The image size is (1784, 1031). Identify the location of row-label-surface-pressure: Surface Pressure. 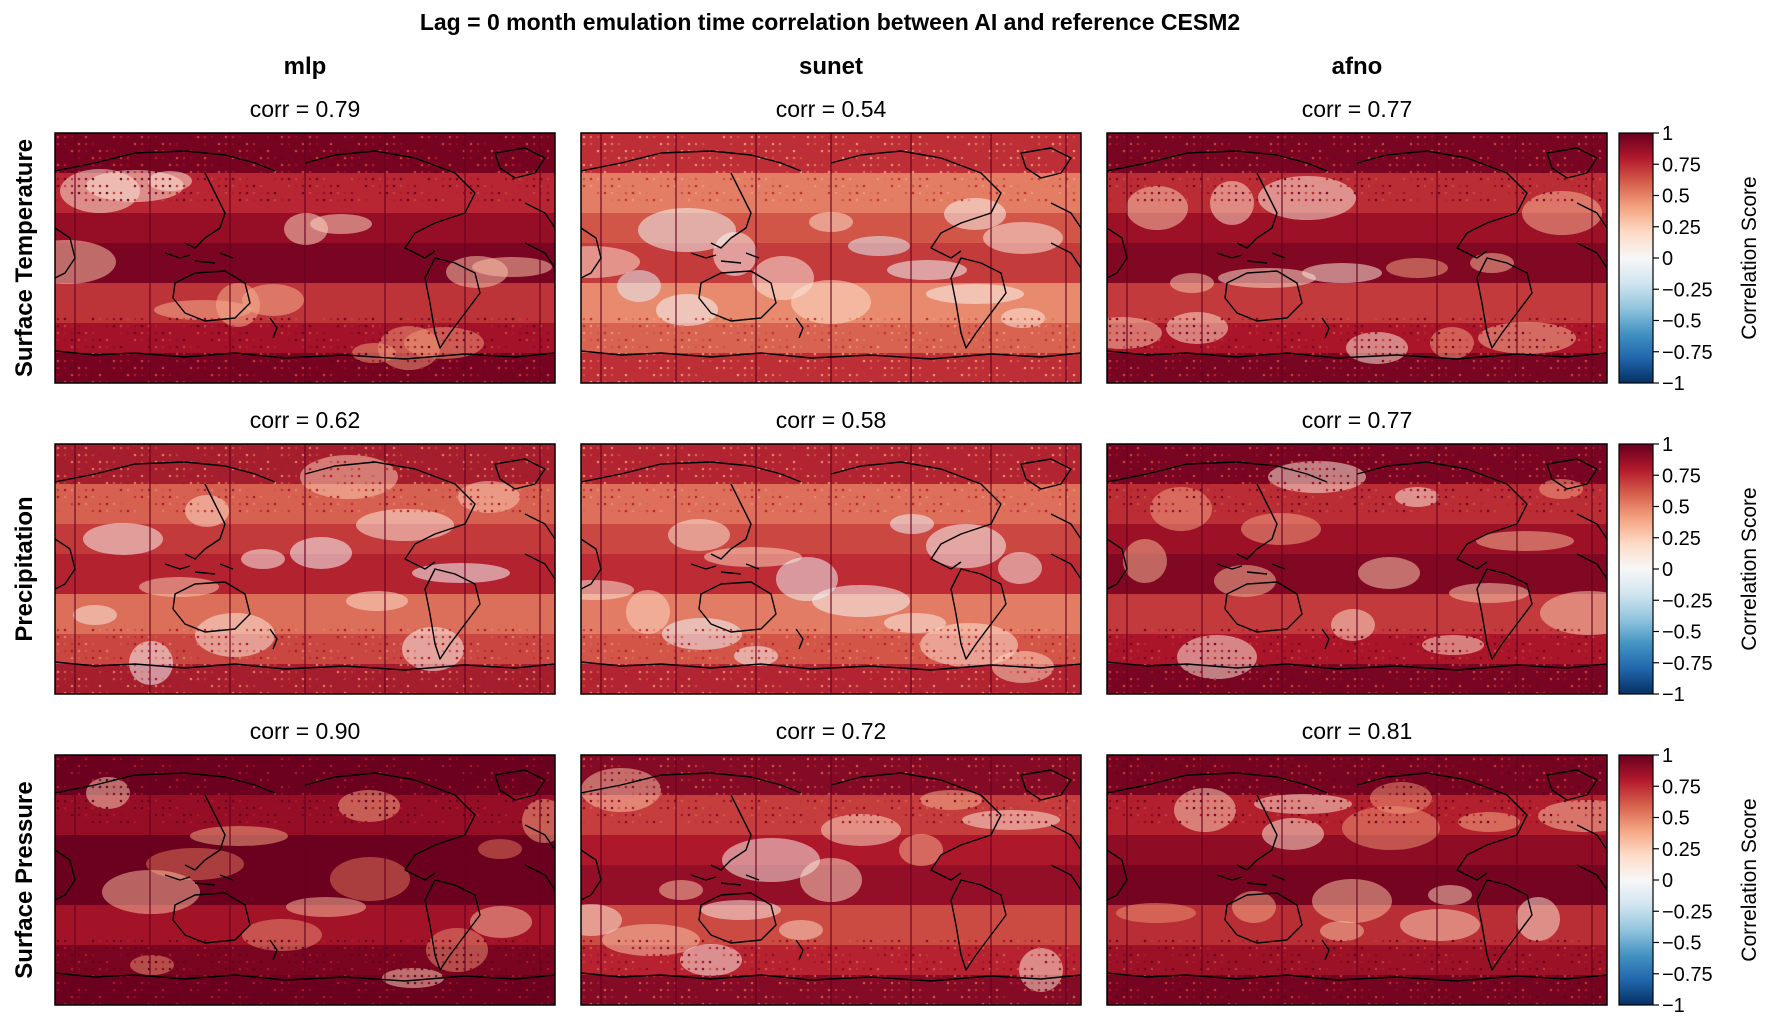
(24, 879).